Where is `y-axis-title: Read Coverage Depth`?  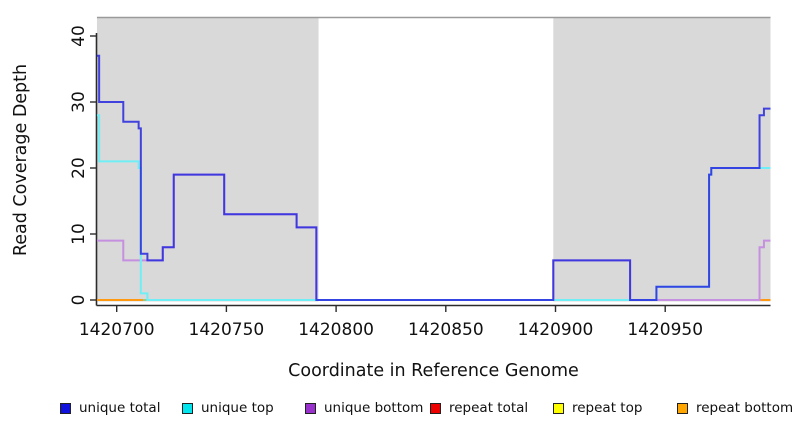
y-axis-title: Read Coverage Depth is located at coordinates (21, 160).